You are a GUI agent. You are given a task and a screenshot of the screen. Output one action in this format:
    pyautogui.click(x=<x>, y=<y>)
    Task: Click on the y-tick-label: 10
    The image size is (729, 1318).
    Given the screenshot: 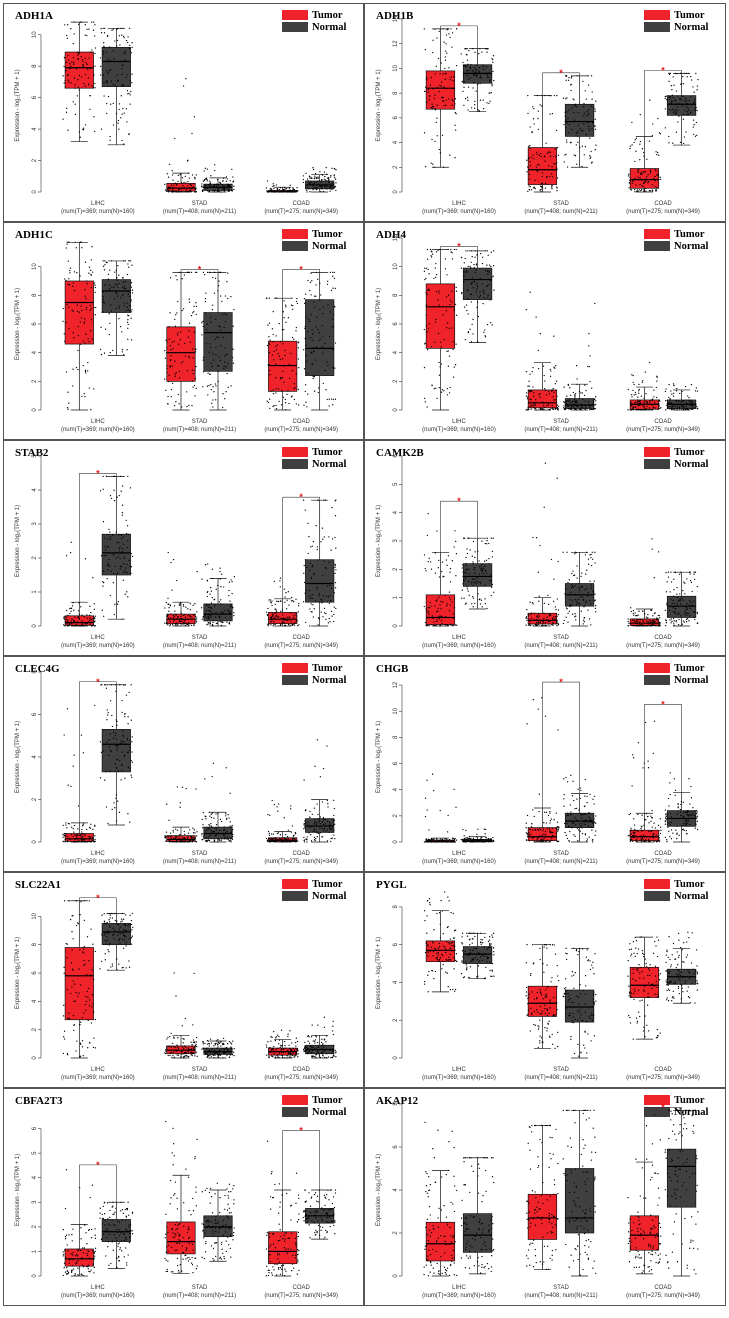 What is the action you would take?
    pyautogui.click(x=396, y=266)
    